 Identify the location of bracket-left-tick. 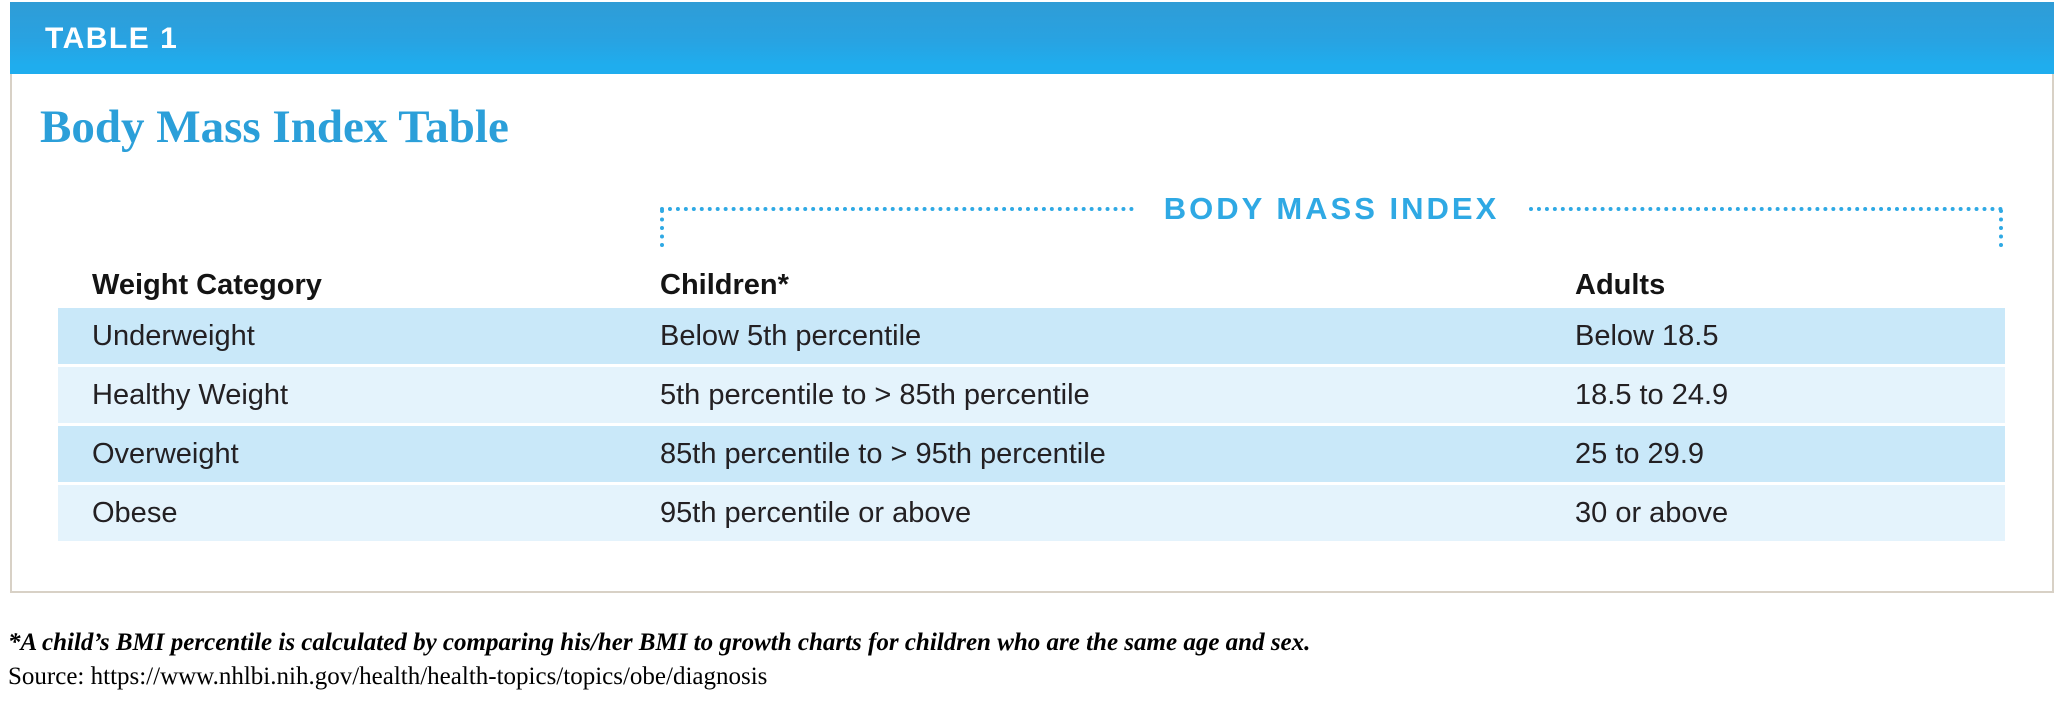
(662, 228).